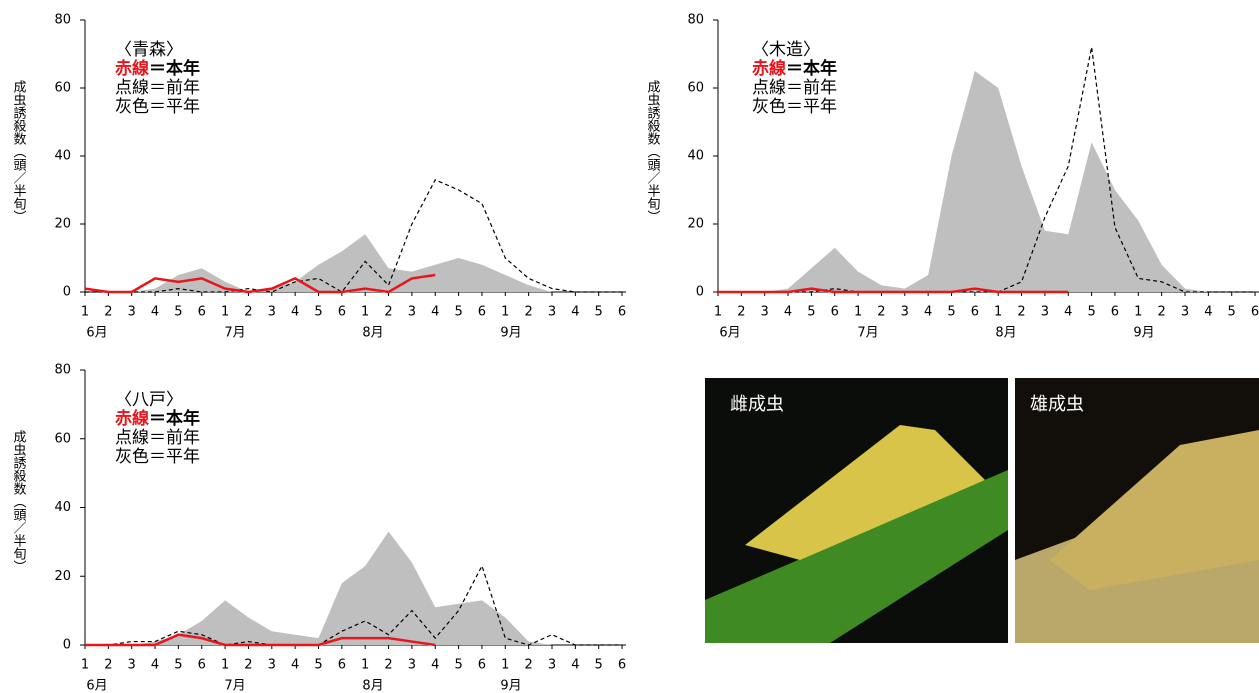 This screenshot has width=1259, height=693. Describe the element at coordinates (132, 418) in the screenshot. I see `legend-key: 赤線` at that location.